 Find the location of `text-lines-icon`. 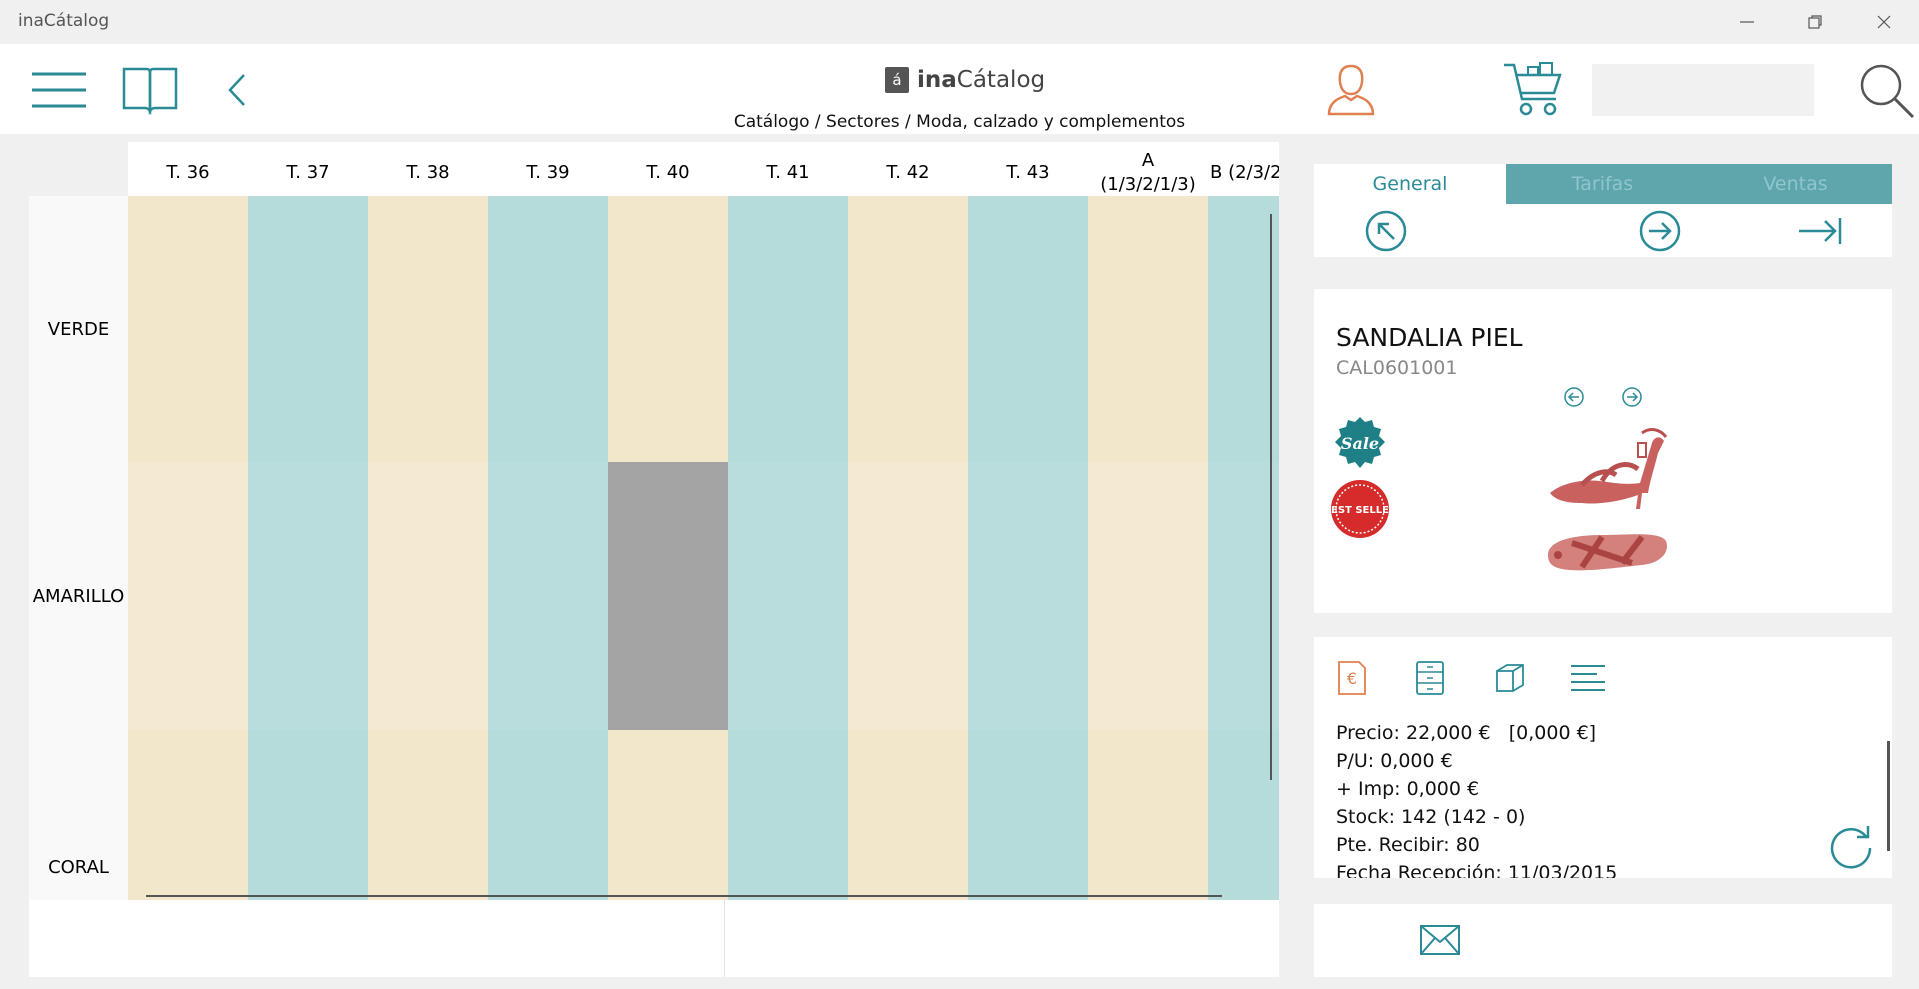

text-lines-icon is located at coordinates (1588, 678).